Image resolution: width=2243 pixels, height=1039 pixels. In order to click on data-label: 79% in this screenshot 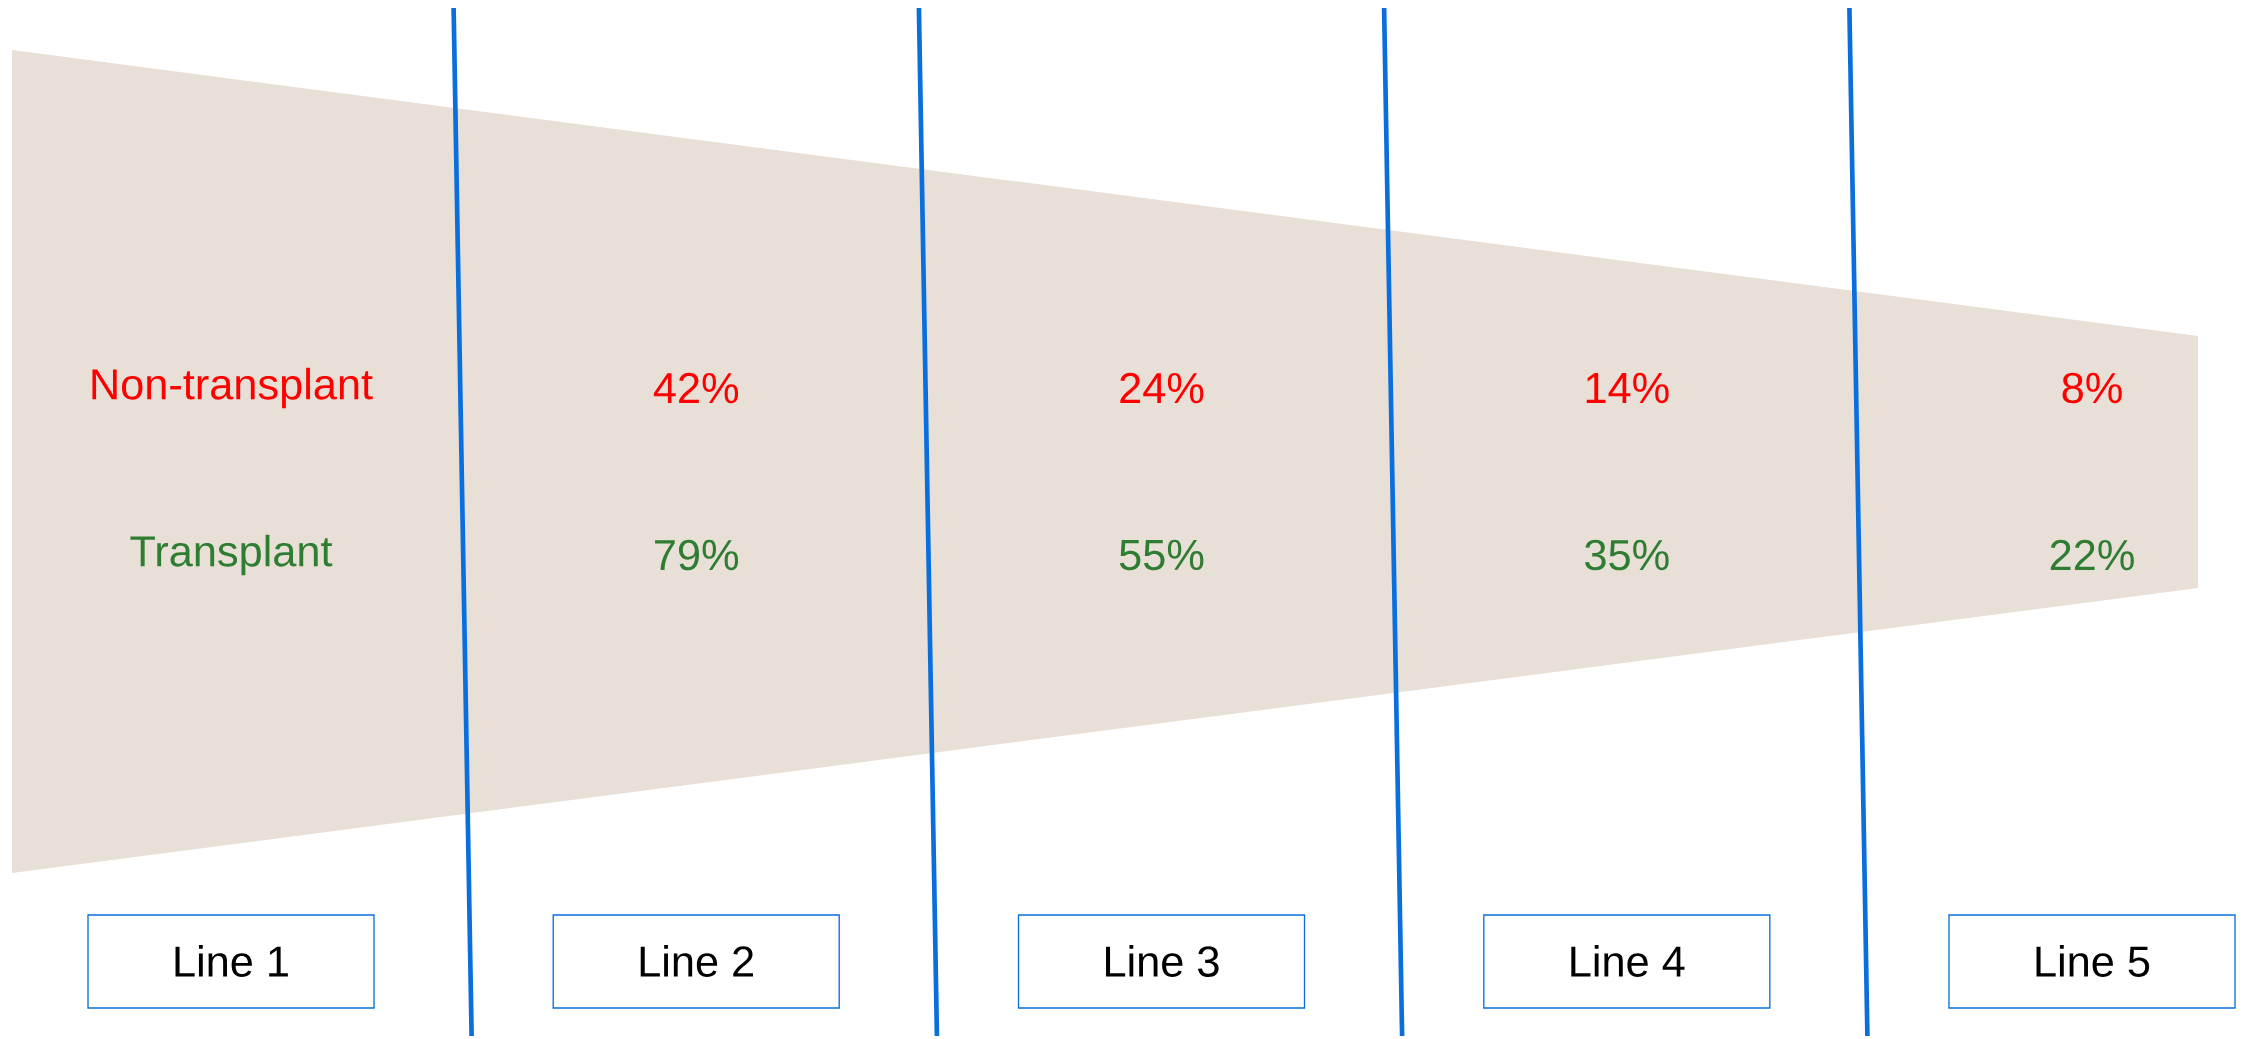, I will do `click(697, 555)`.